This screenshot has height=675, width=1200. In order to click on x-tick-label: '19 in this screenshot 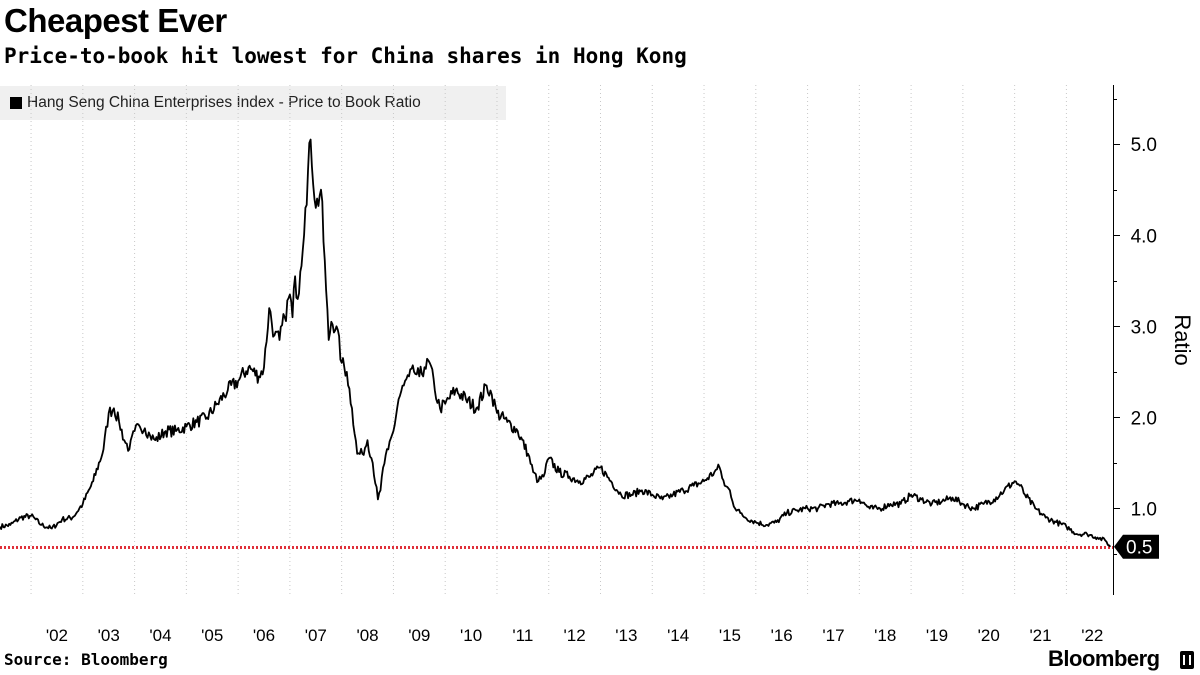, I will do `click(937, 635)`.